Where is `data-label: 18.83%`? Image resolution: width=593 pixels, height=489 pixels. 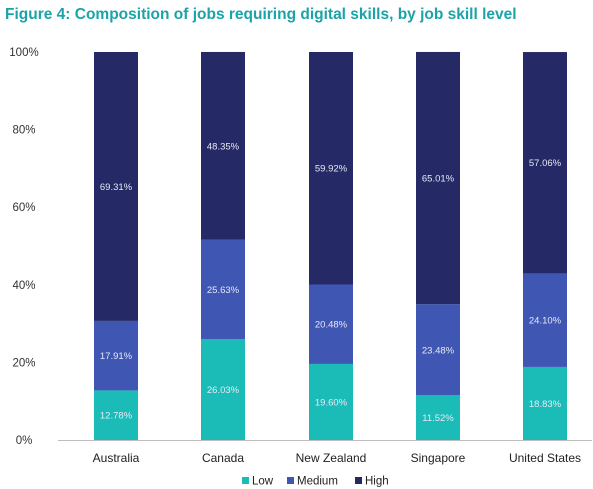
data-label: 18.83% is located at coordinates (545, 404).